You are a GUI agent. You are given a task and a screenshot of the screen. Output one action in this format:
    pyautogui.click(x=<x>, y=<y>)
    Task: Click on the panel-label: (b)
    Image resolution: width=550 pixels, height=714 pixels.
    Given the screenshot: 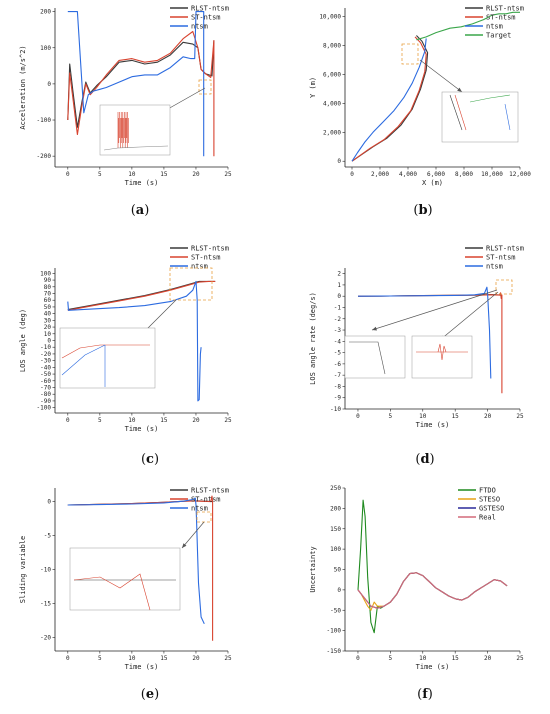 What is the action you would take?
    pyautogui.click(x=422, y=210)
    